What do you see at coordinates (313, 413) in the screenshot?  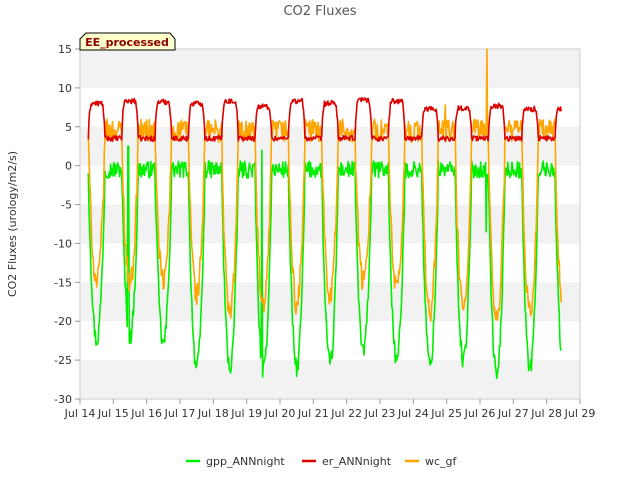 I see `x-tick-label: Jul 21` at bounding box center [313, 413].